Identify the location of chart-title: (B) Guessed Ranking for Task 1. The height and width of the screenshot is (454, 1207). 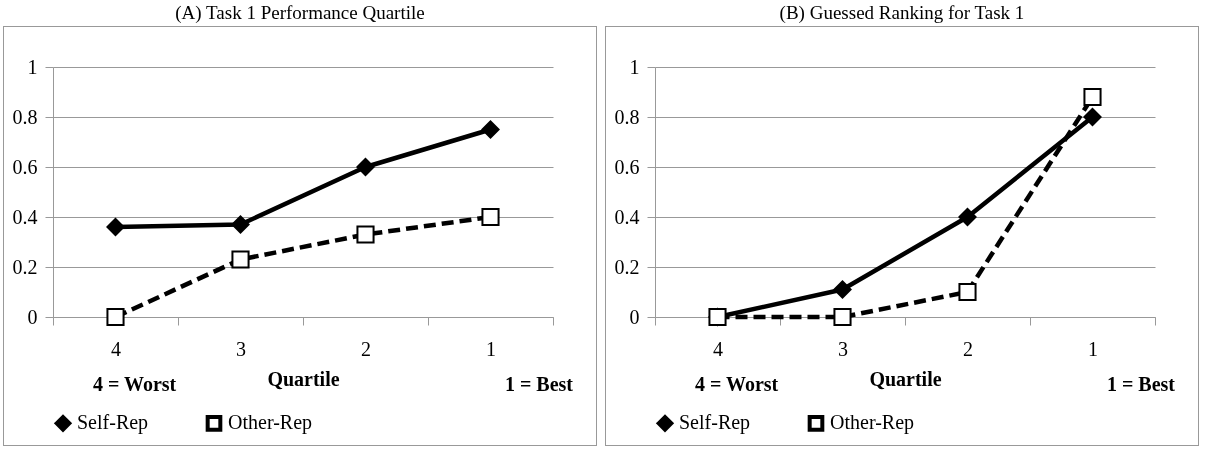
(902, 13).